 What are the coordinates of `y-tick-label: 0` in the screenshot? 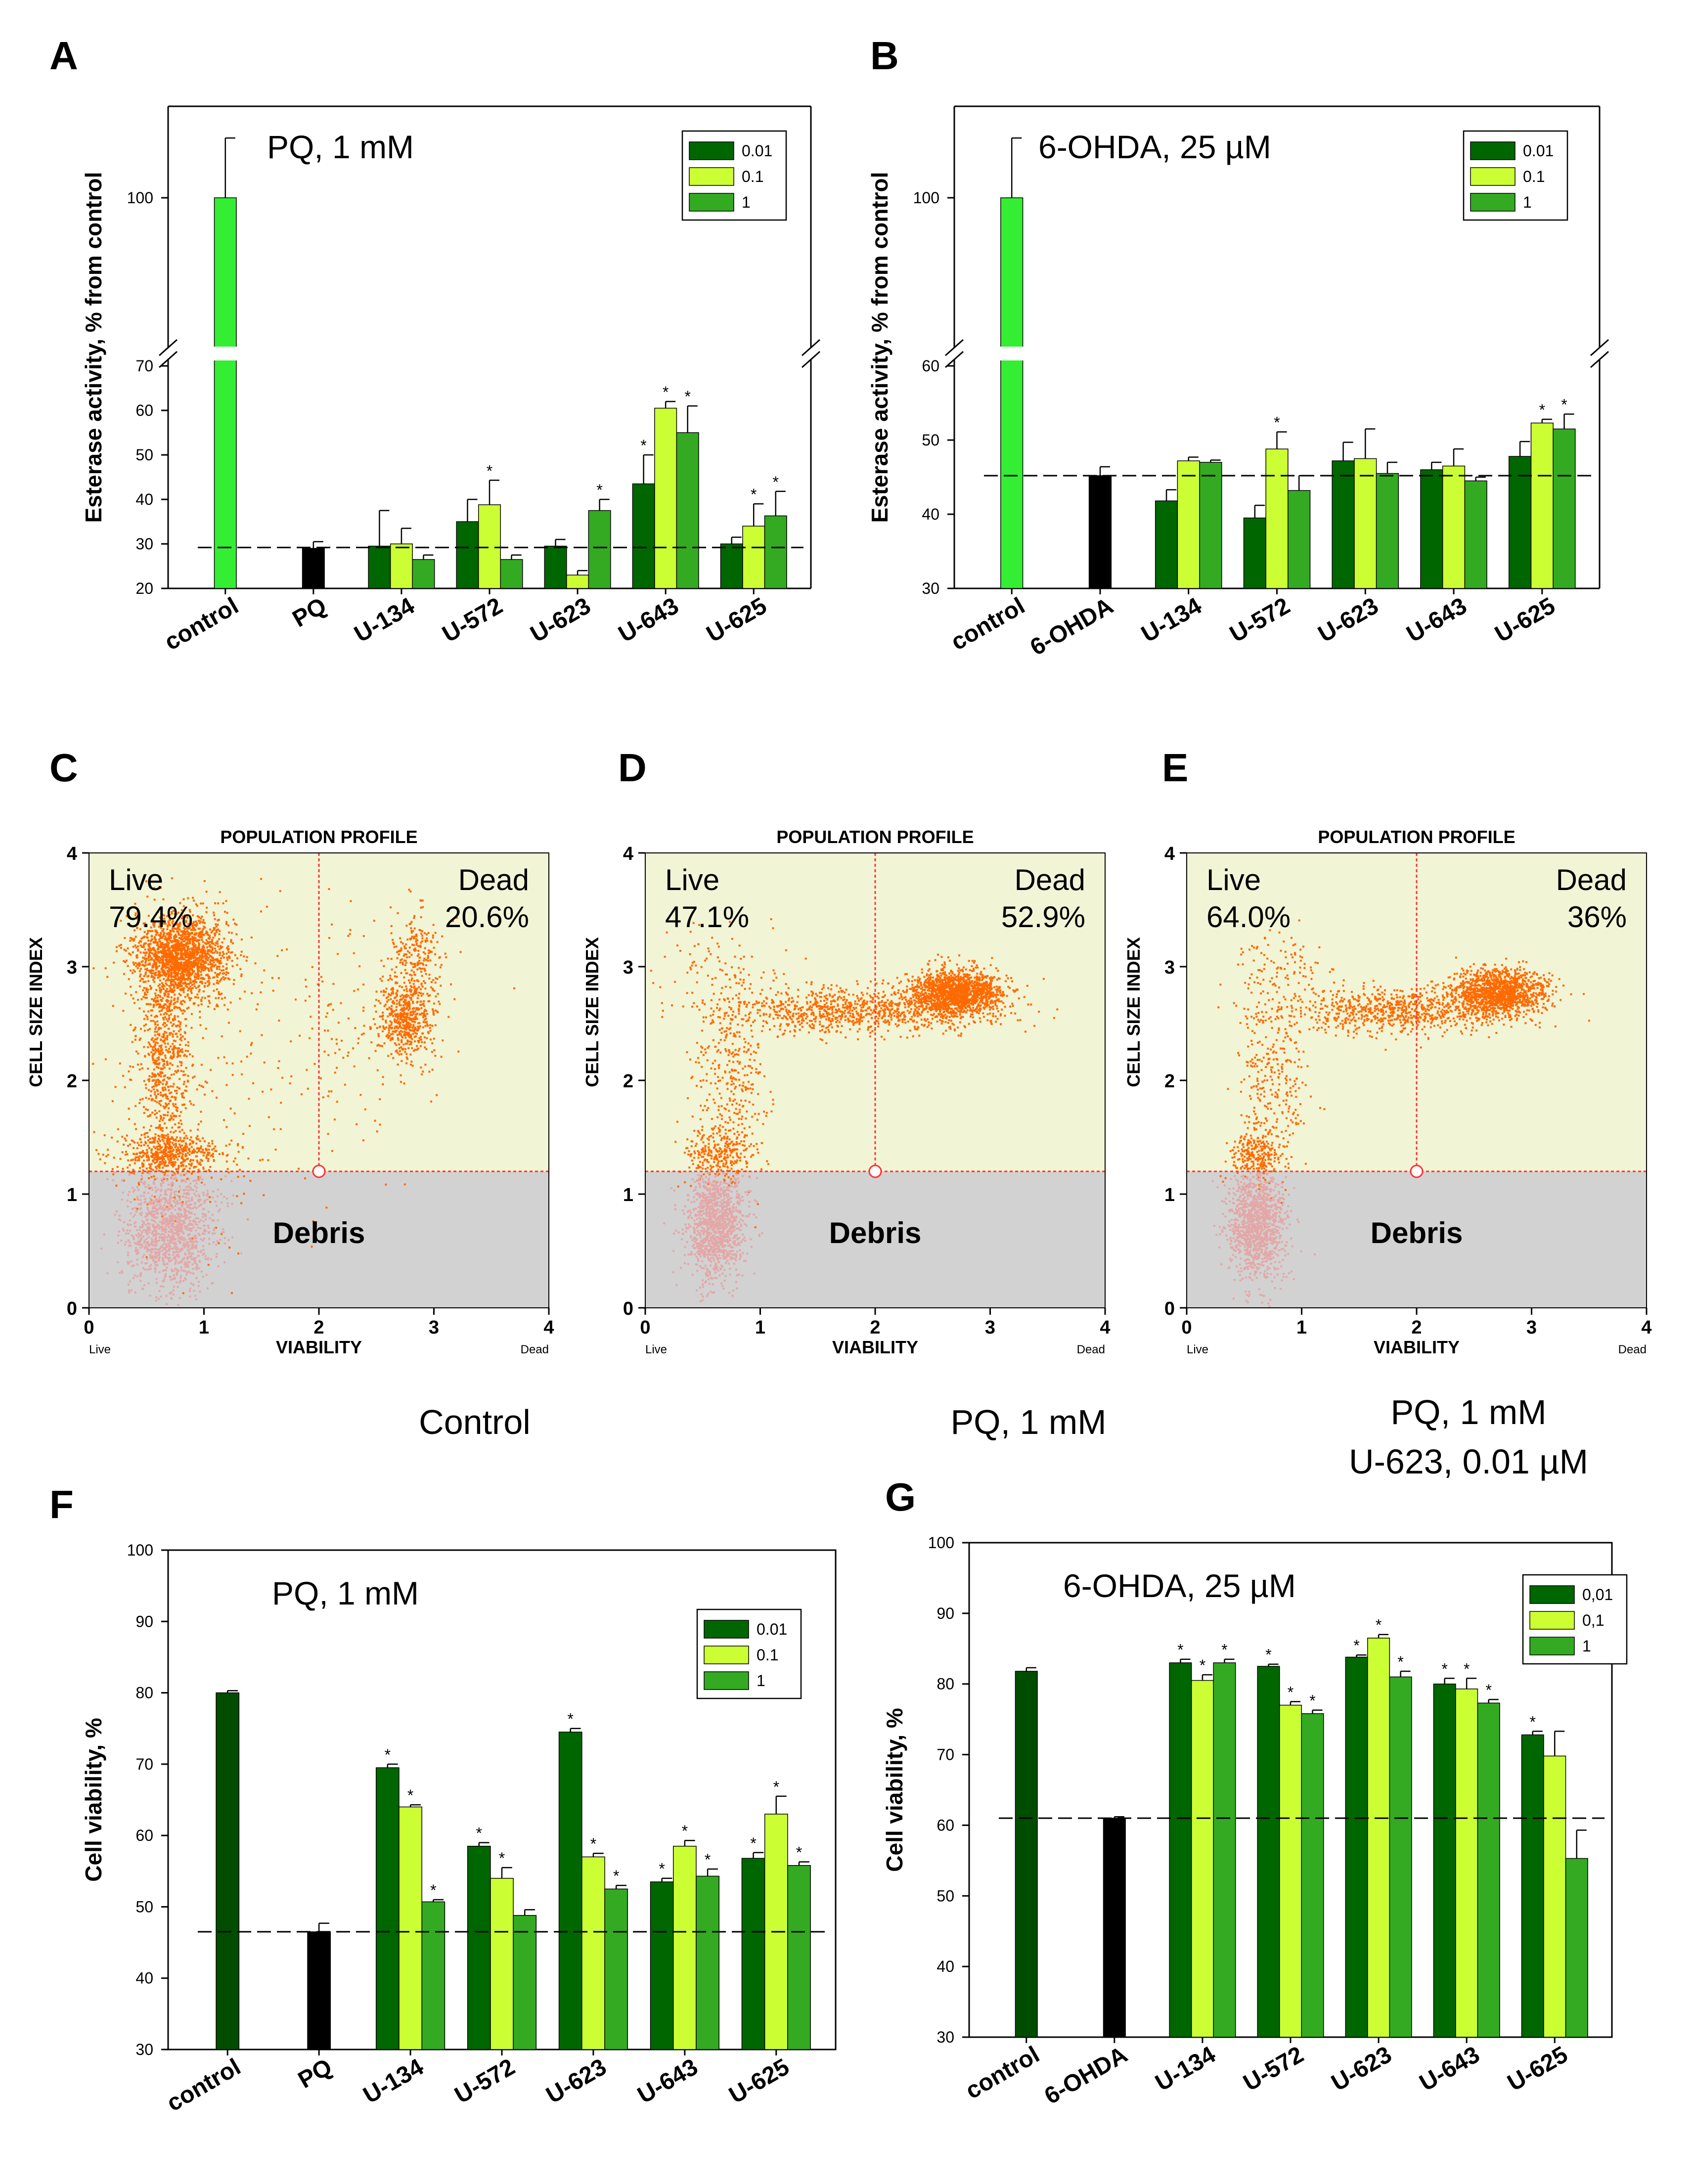 It's located at (1169, 1308).